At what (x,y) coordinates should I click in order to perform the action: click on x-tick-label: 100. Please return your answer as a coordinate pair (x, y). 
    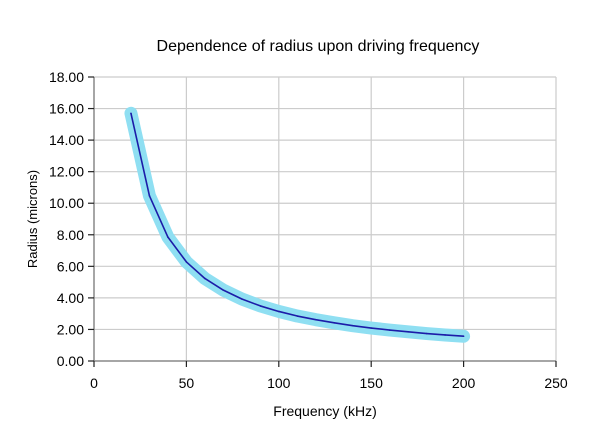
    Looking at the image, I should click on (279, 383).